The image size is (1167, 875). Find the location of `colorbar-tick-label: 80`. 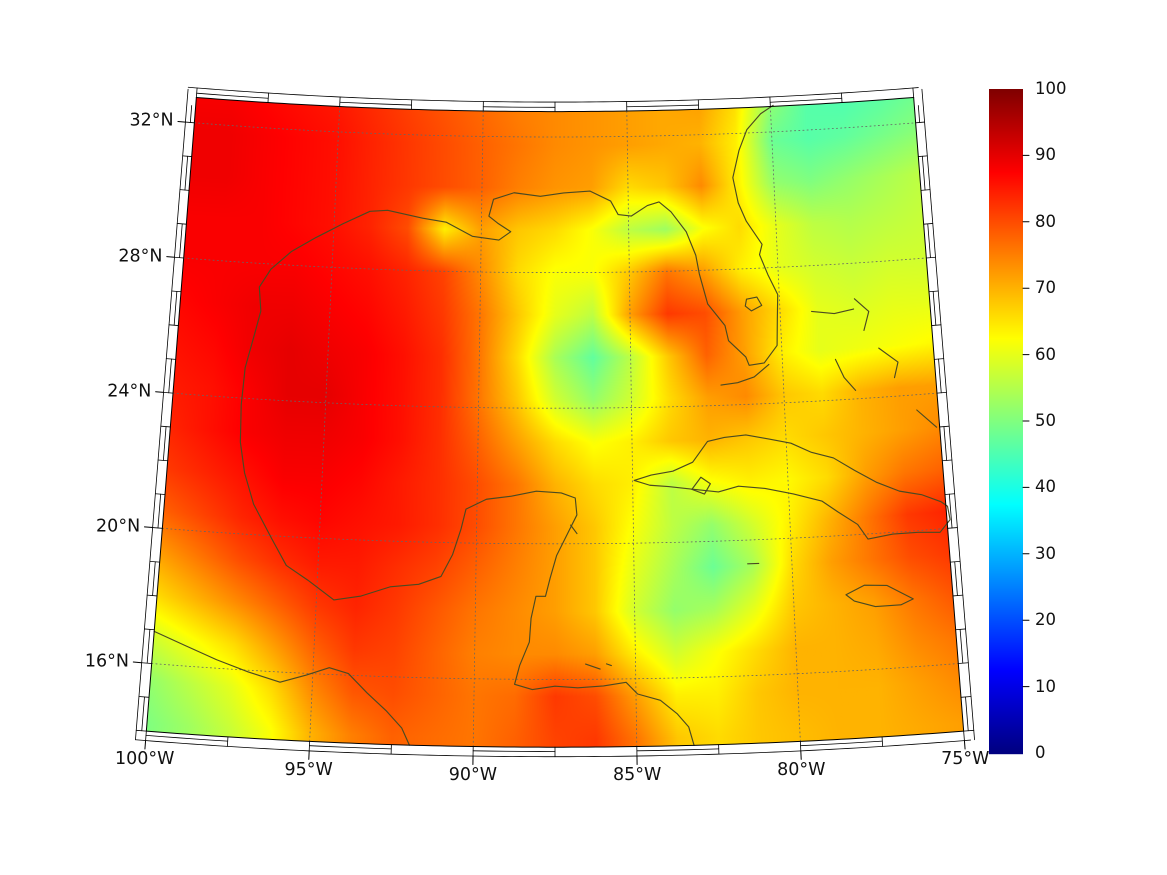

colorbar-tick-label: 80 is located at coordinates (1045, 221).